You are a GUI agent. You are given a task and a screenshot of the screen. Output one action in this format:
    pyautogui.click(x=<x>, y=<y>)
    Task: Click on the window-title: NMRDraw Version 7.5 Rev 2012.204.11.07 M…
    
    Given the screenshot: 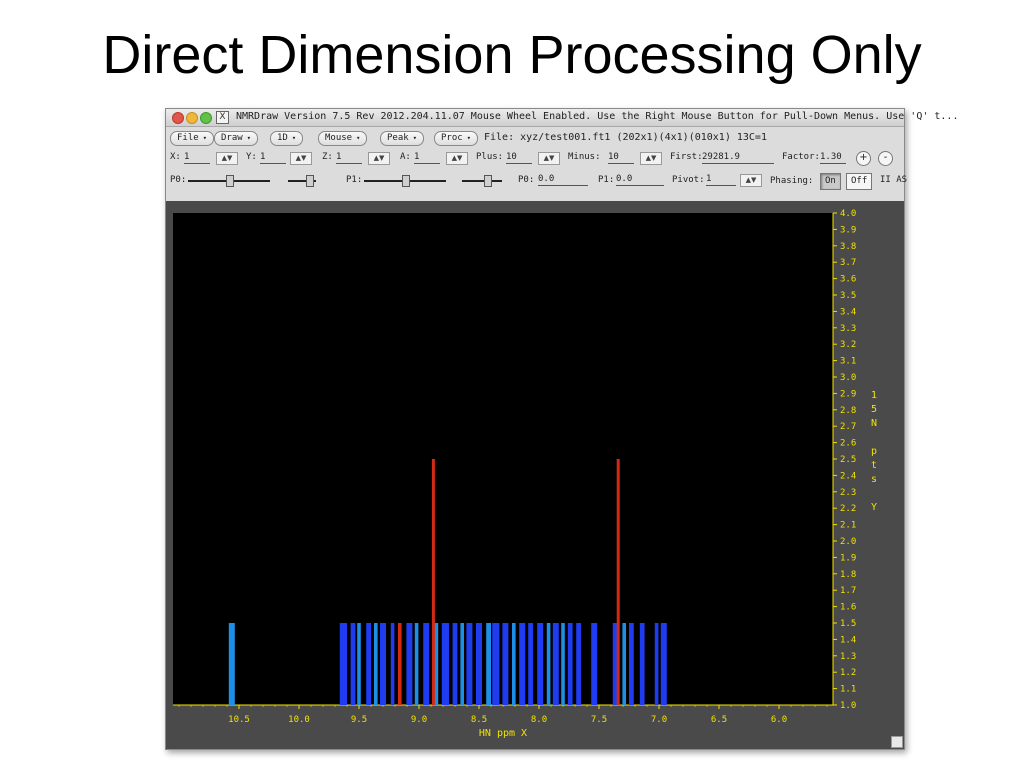 What is the action you would take?
    pyautogui.click(x=597, y=116)
    